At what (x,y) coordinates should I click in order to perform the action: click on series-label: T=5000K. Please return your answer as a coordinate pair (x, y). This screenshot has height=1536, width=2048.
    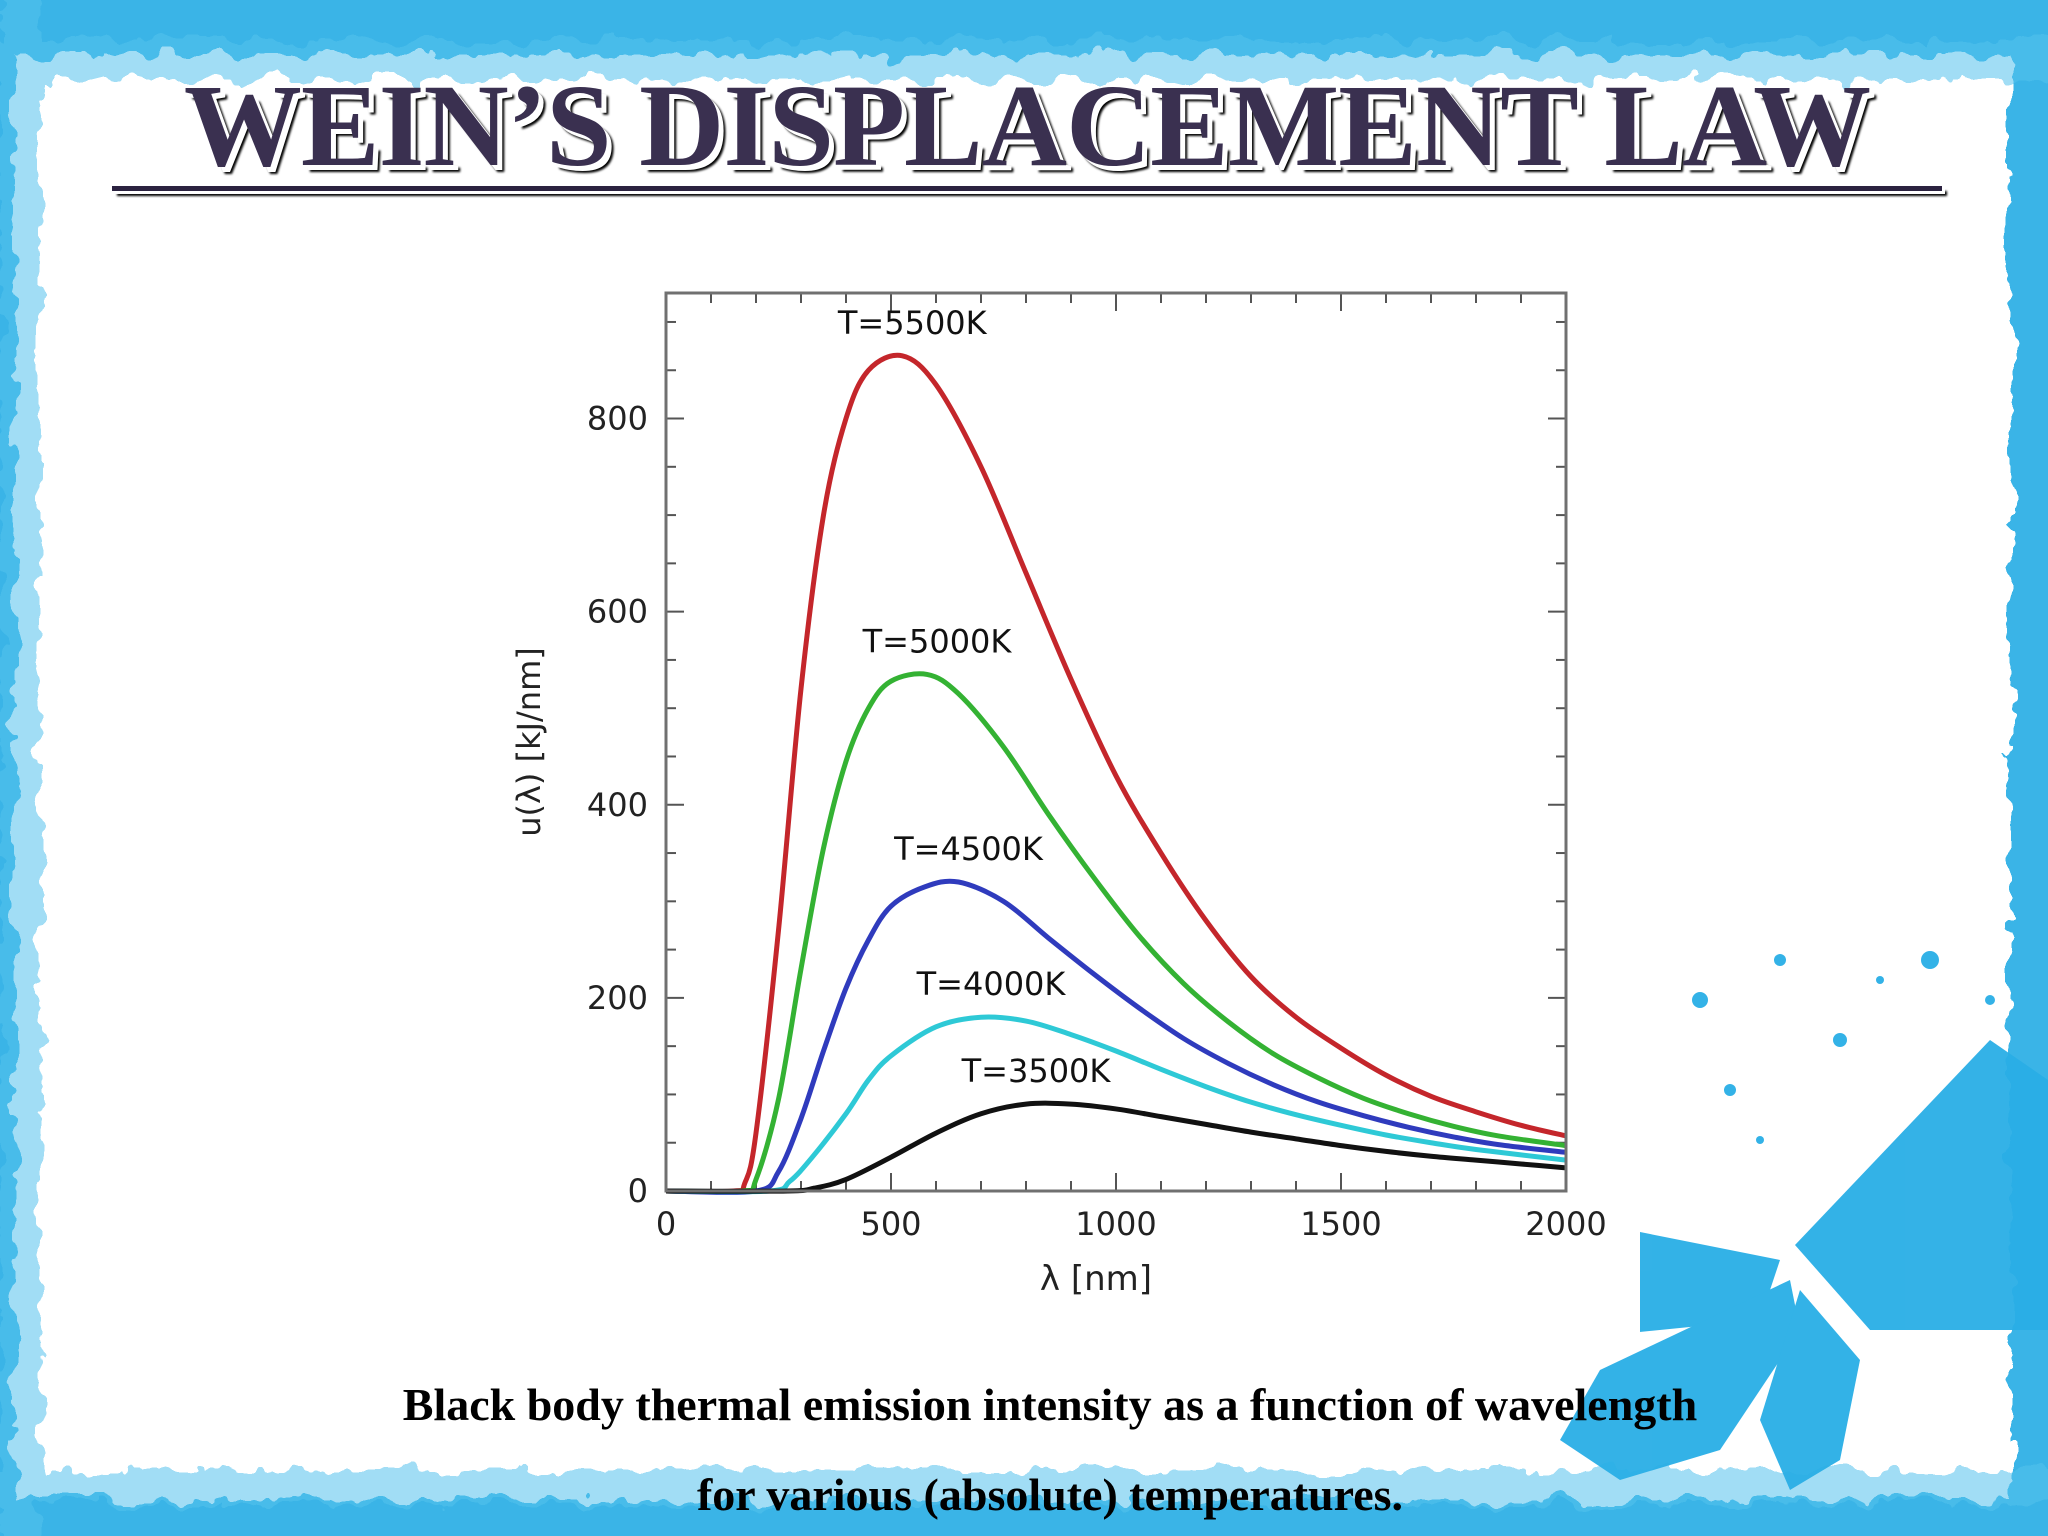
    Looking at the image, I should click on (937, 641).